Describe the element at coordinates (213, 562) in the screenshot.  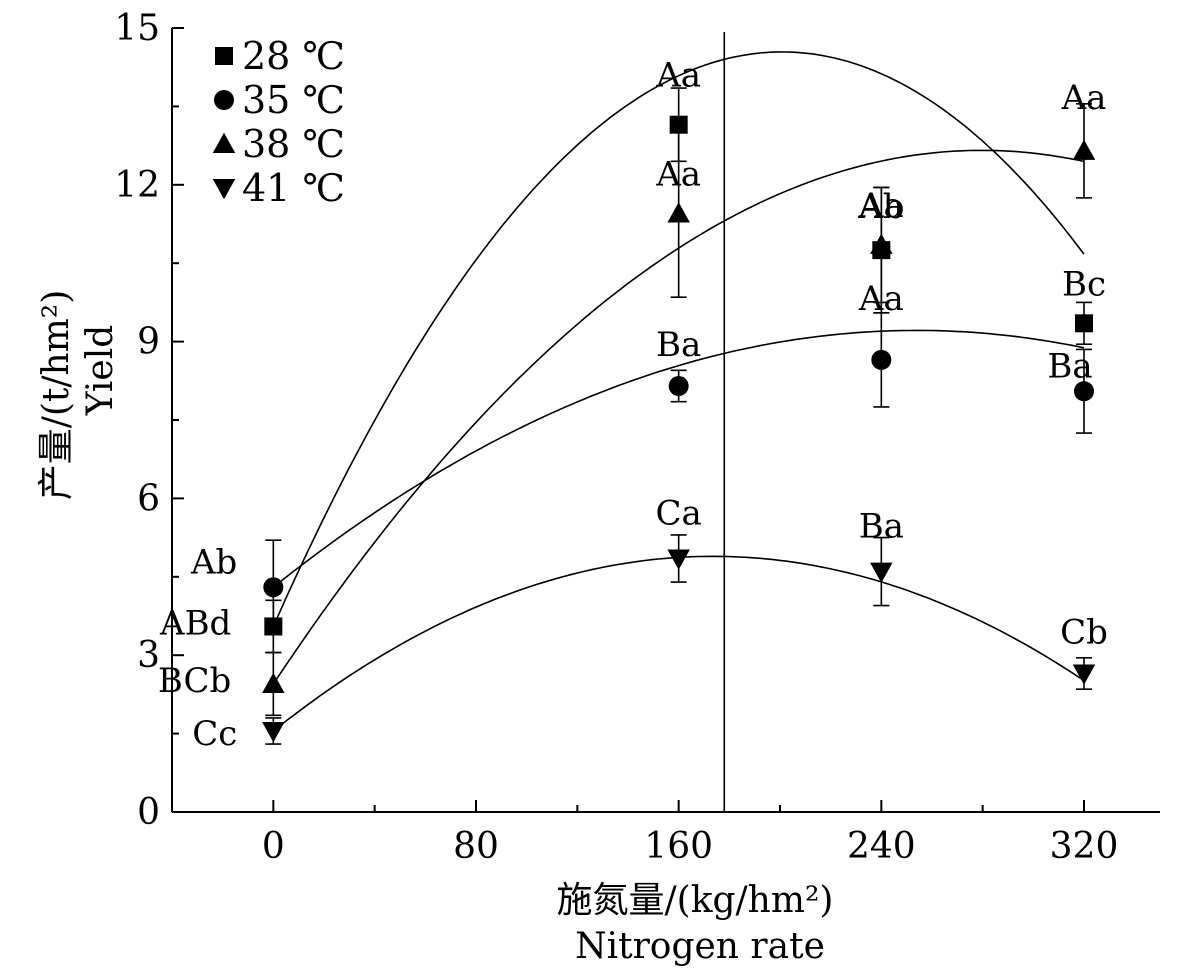
I see `significance-label: Ab` at that location.